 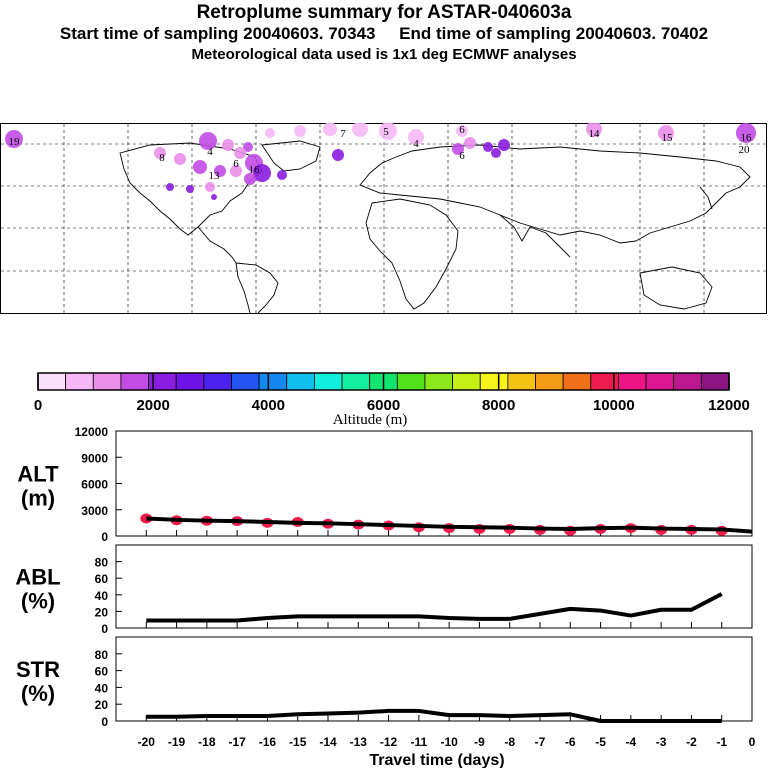 What do you see at coordinates (255, 170) in the screenshot?
I see `plume-label: 16` at bounding box center [255, 170].